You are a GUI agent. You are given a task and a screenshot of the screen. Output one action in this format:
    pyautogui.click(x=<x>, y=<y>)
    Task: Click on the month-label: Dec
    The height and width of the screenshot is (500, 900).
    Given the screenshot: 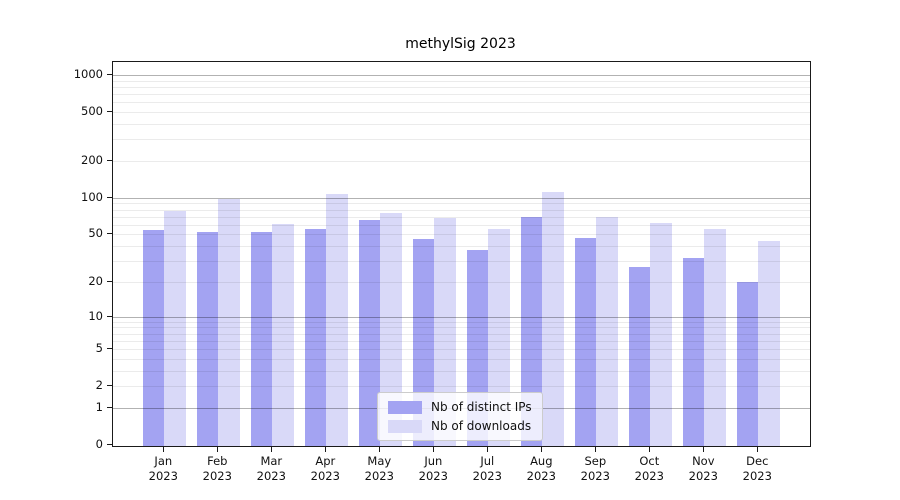 What is the action you would take?
    pyautogui.click(x=757, y=461)
    